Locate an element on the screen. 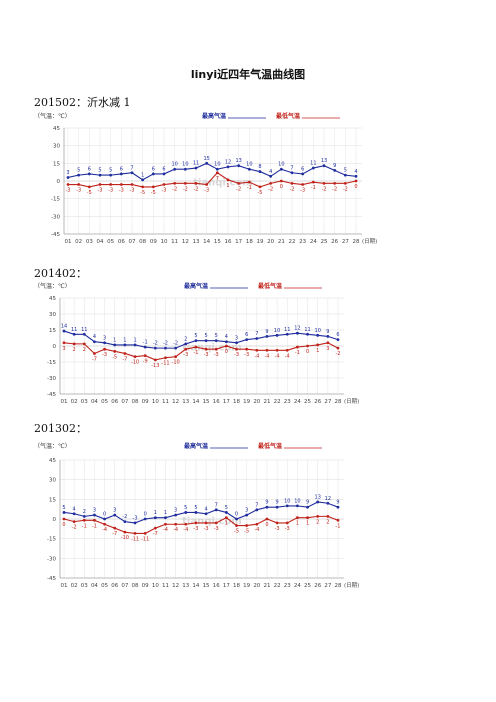 The height and width of the screenshot is (702, 496). chart-0-x-tick-label-9: 10 is located at coordinates (164, 242).